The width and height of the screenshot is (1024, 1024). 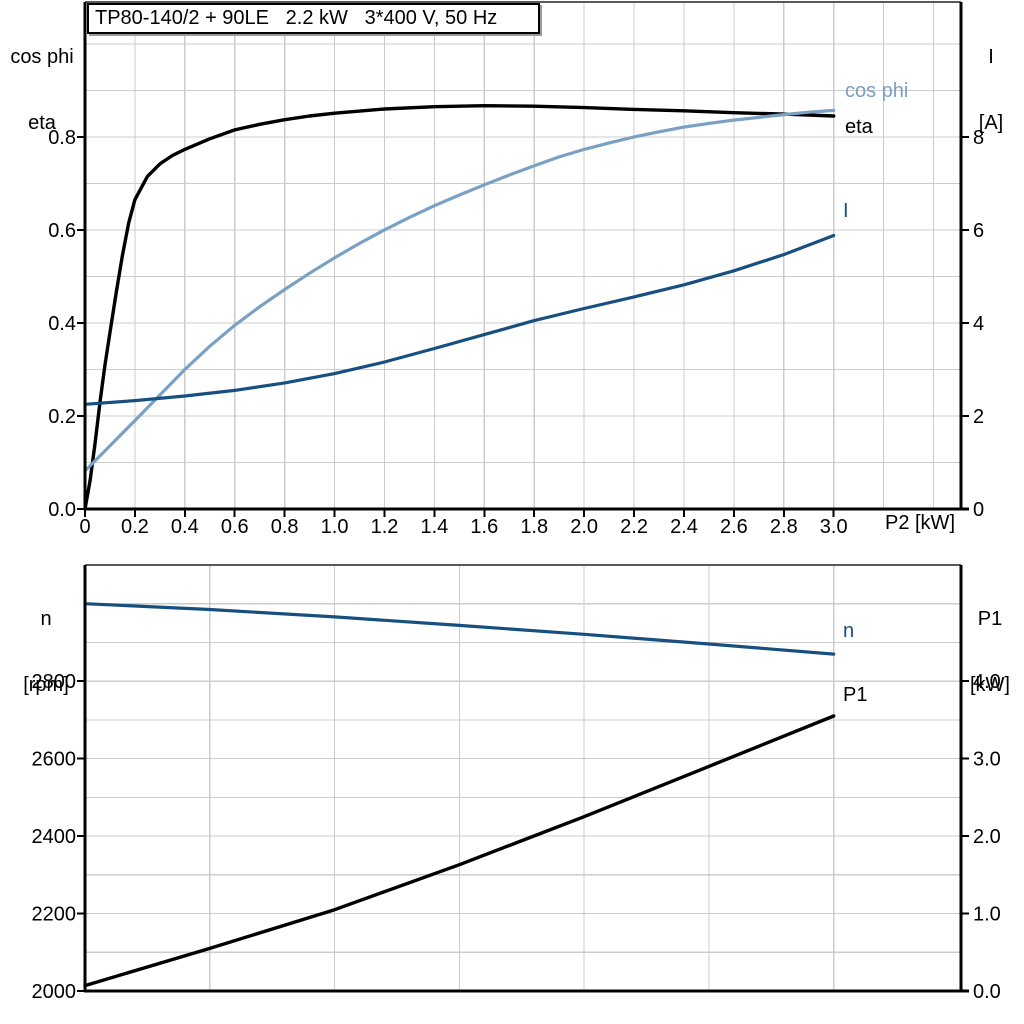 What do you see at coordinates (849, 631) in the screenshot?
I see `curve-label-speed: n` at bounding box center [849, 631].